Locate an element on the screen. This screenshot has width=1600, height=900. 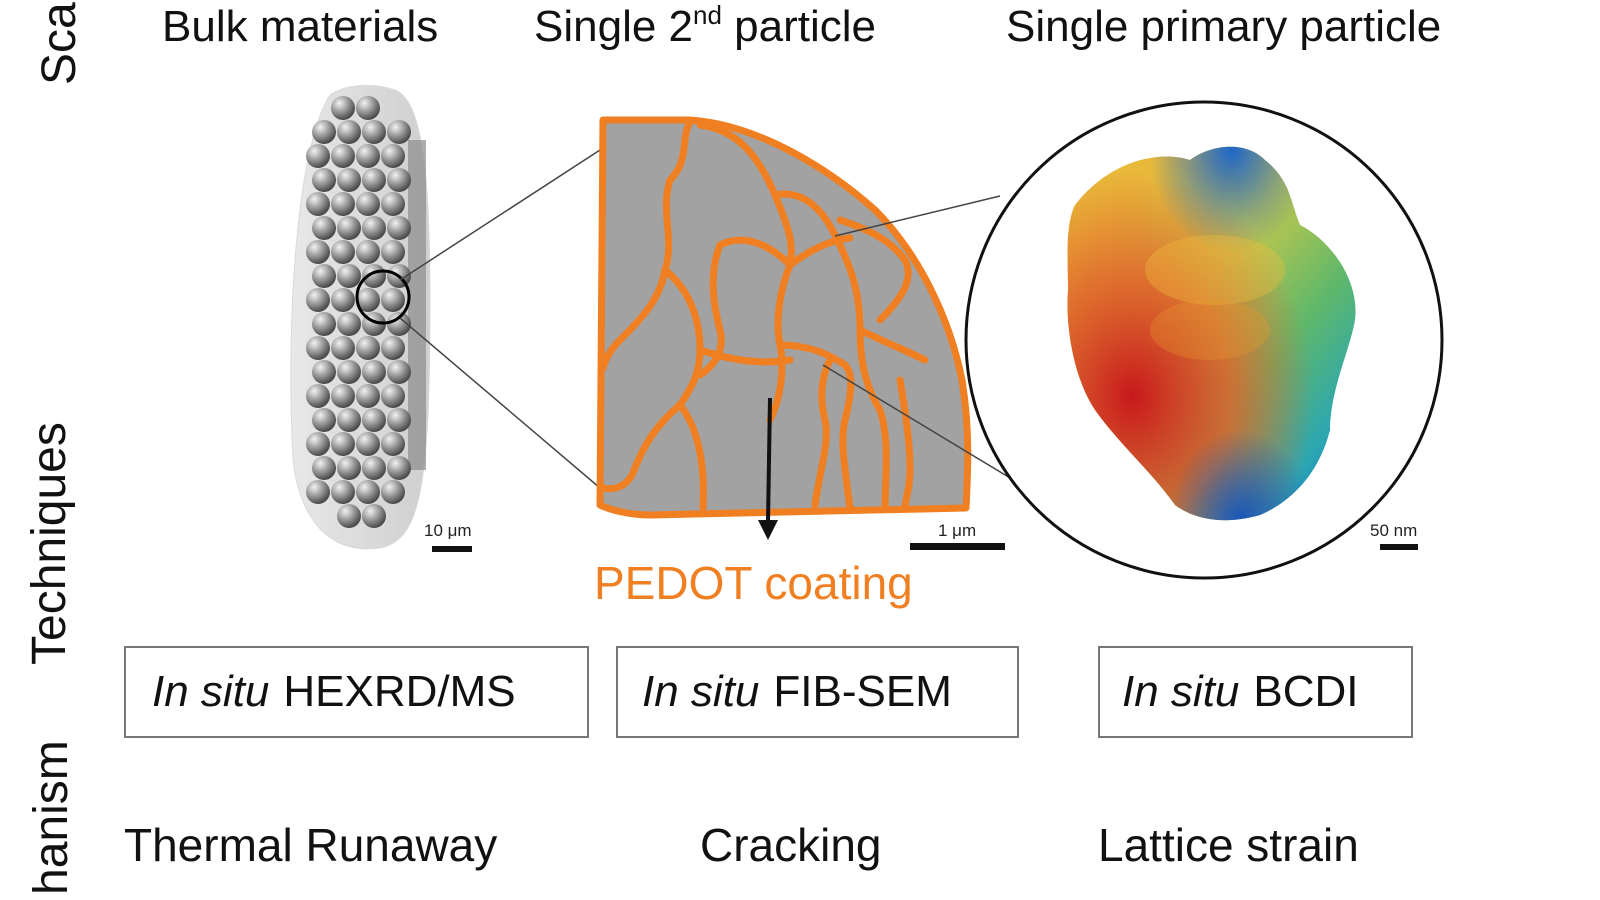
mechanism-thermal-runaway: Thermal Runaway is located at coordinates (311, 845).